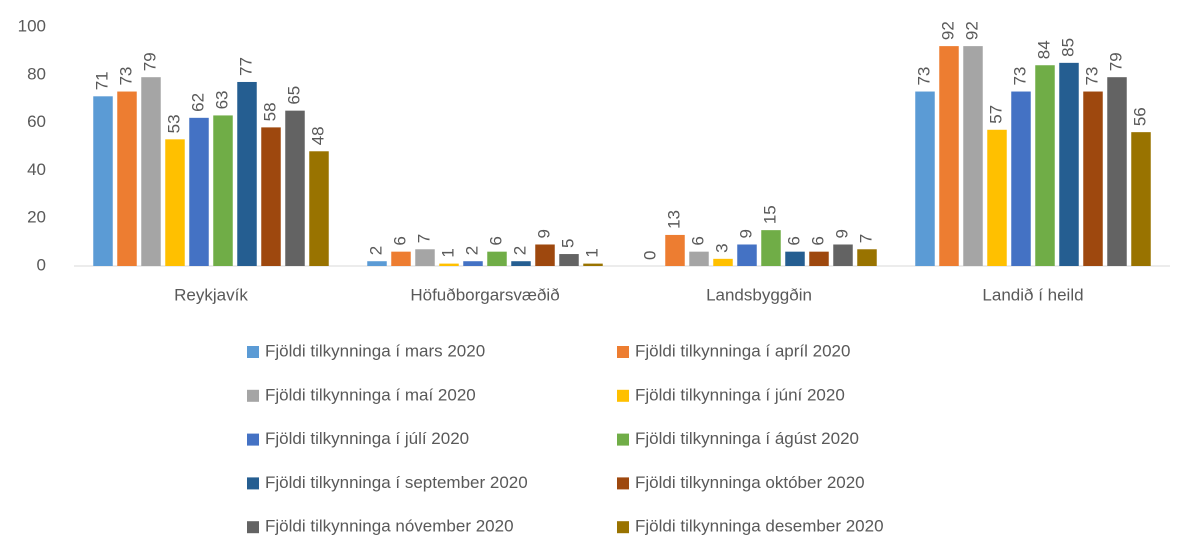 This screenshot has height=542, width=1182. Describe the element at coordinates (1067, 47) in the screenshot. I see `data-label: 85` at that location.